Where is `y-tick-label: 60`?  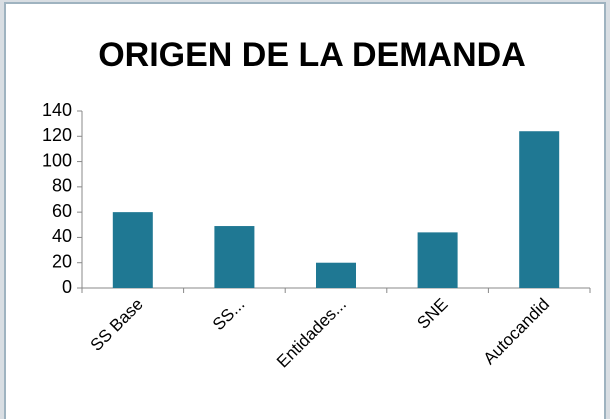
y-tick-label: 60 is located at coordinates (62, 211).